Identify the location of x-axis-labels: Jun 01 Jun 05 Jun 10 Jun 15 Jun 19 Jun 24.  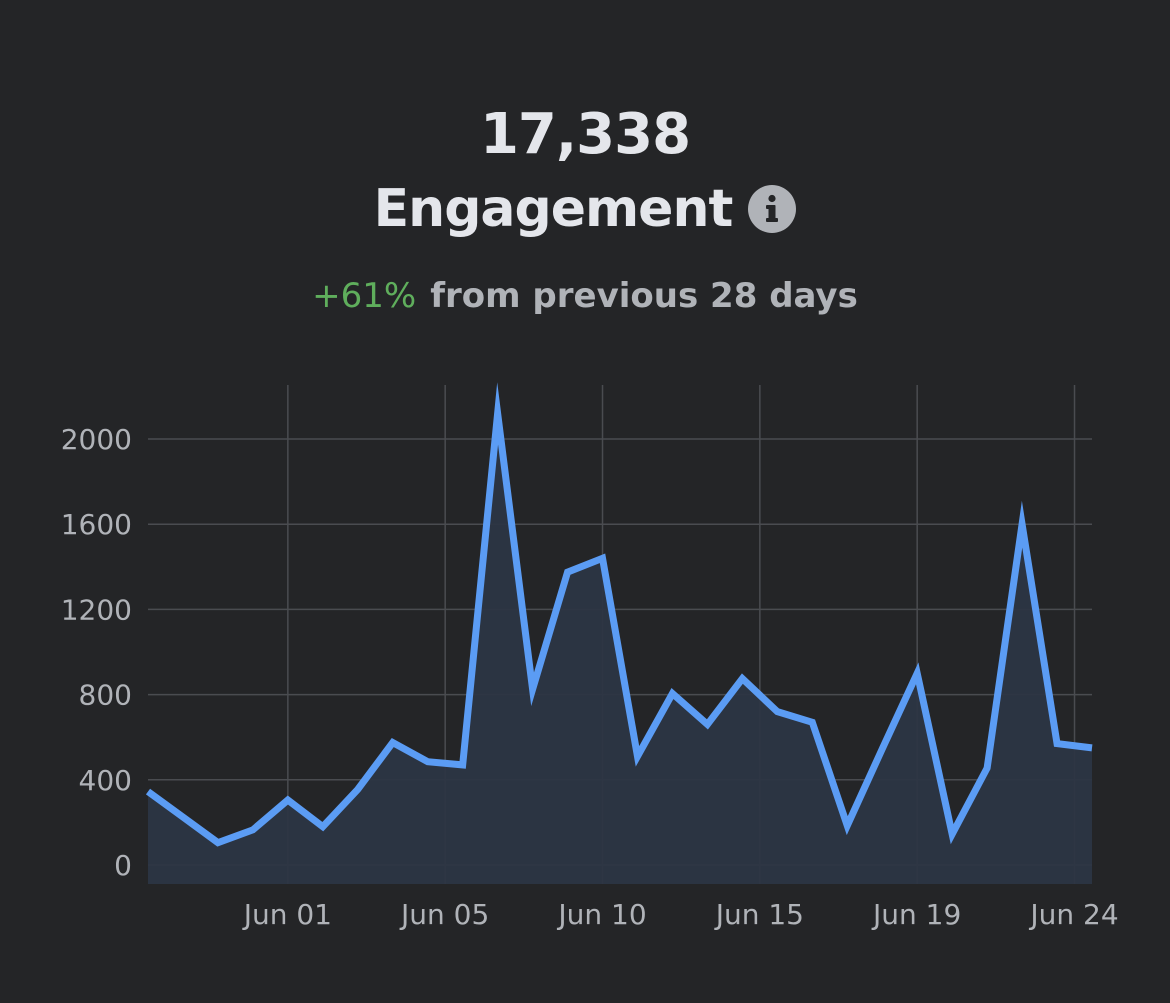
(680, 914).